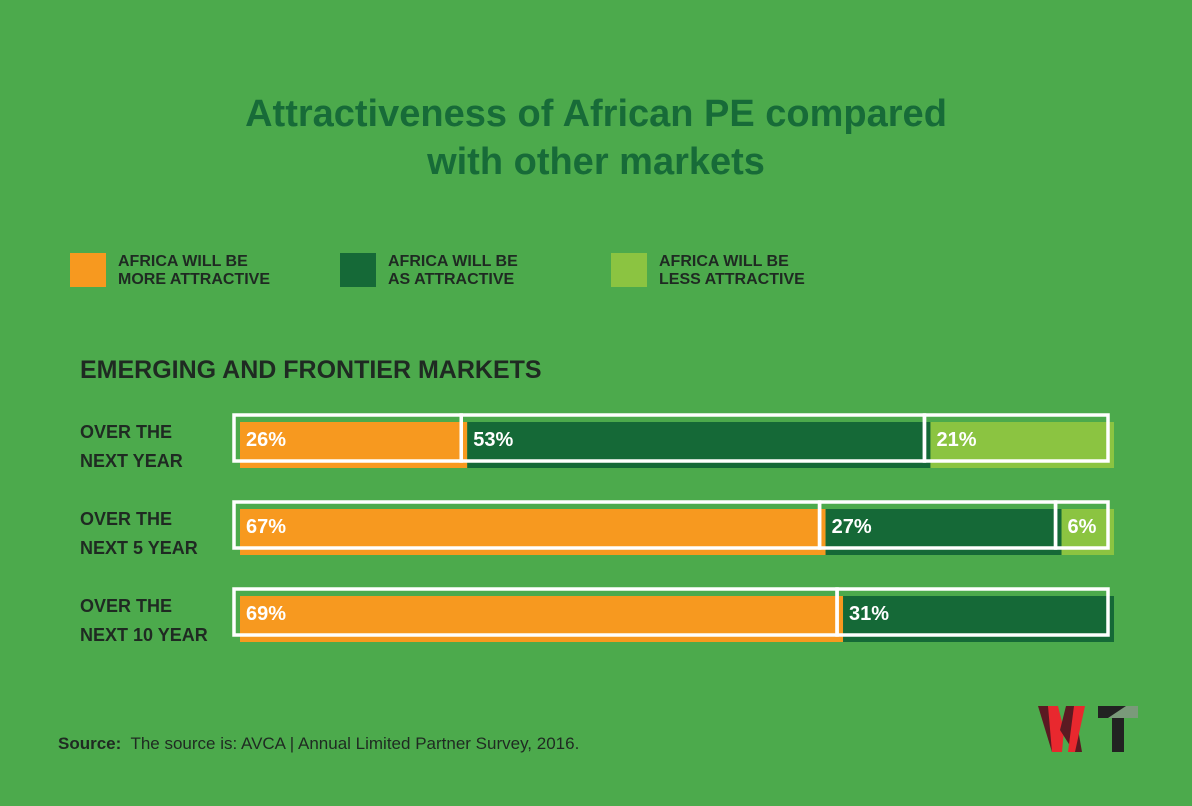  I want to click on source-label: Source:, so click(90, 743).